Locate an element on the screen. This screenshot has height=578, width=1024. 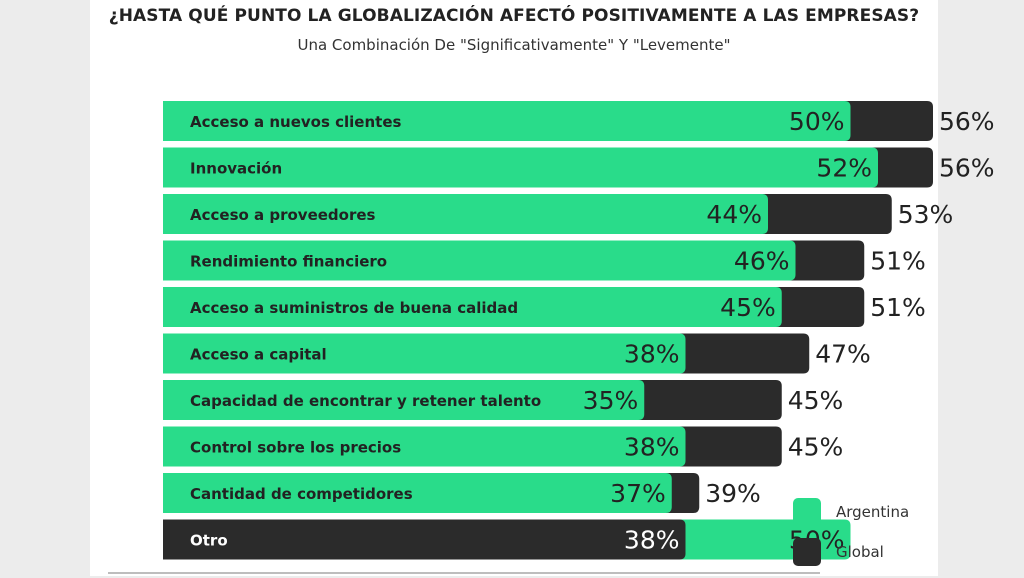
legend-label-argentina: Argentina is located at coordinates (873, 512).